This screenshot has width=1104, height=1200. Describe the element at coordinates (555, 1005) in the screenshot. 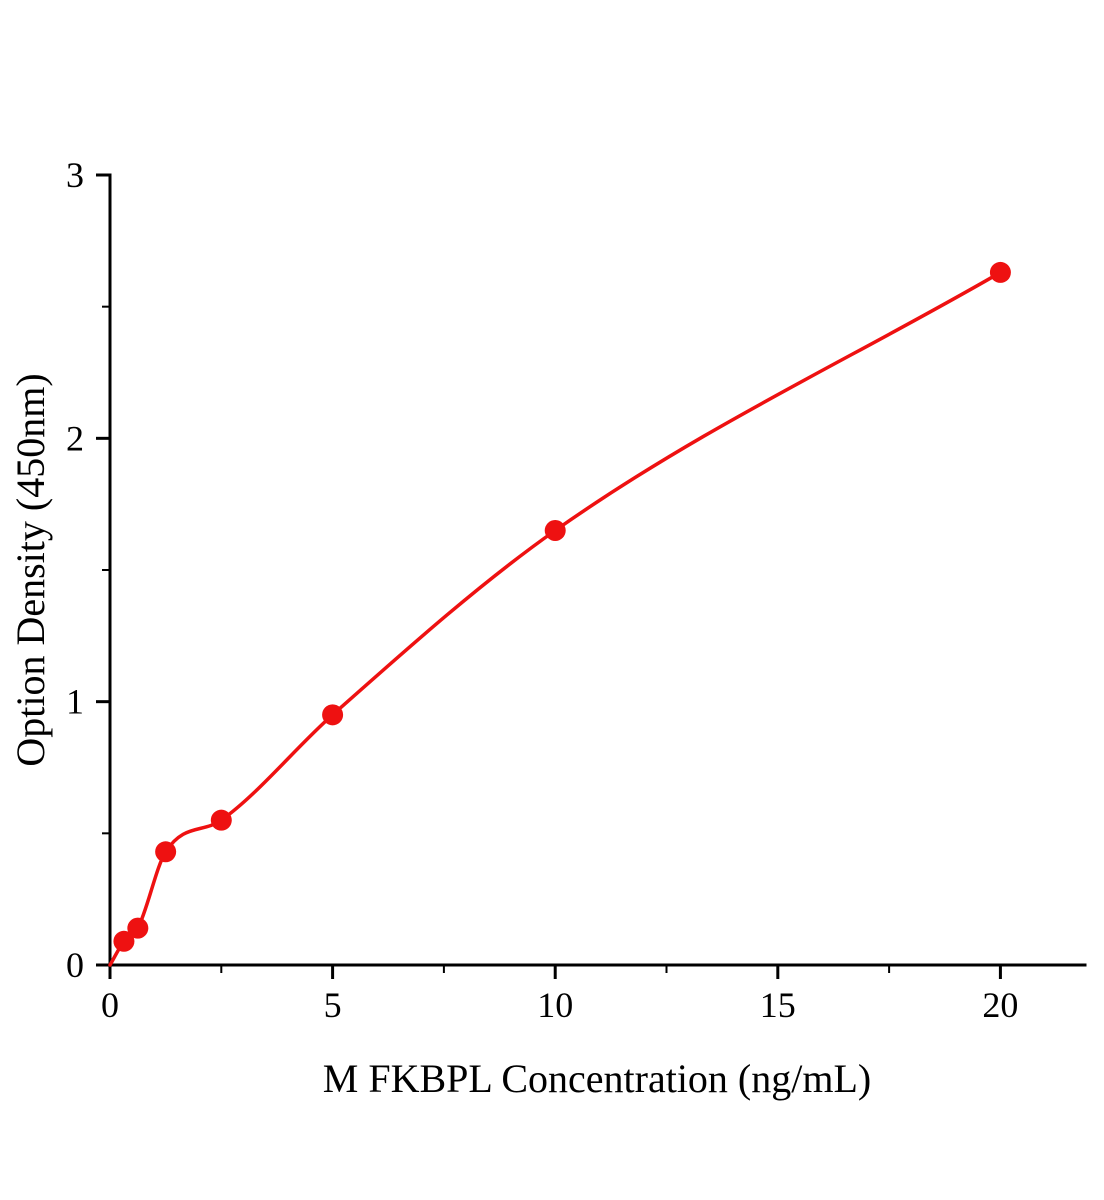

I see `x-tick-label: 10` at that location.